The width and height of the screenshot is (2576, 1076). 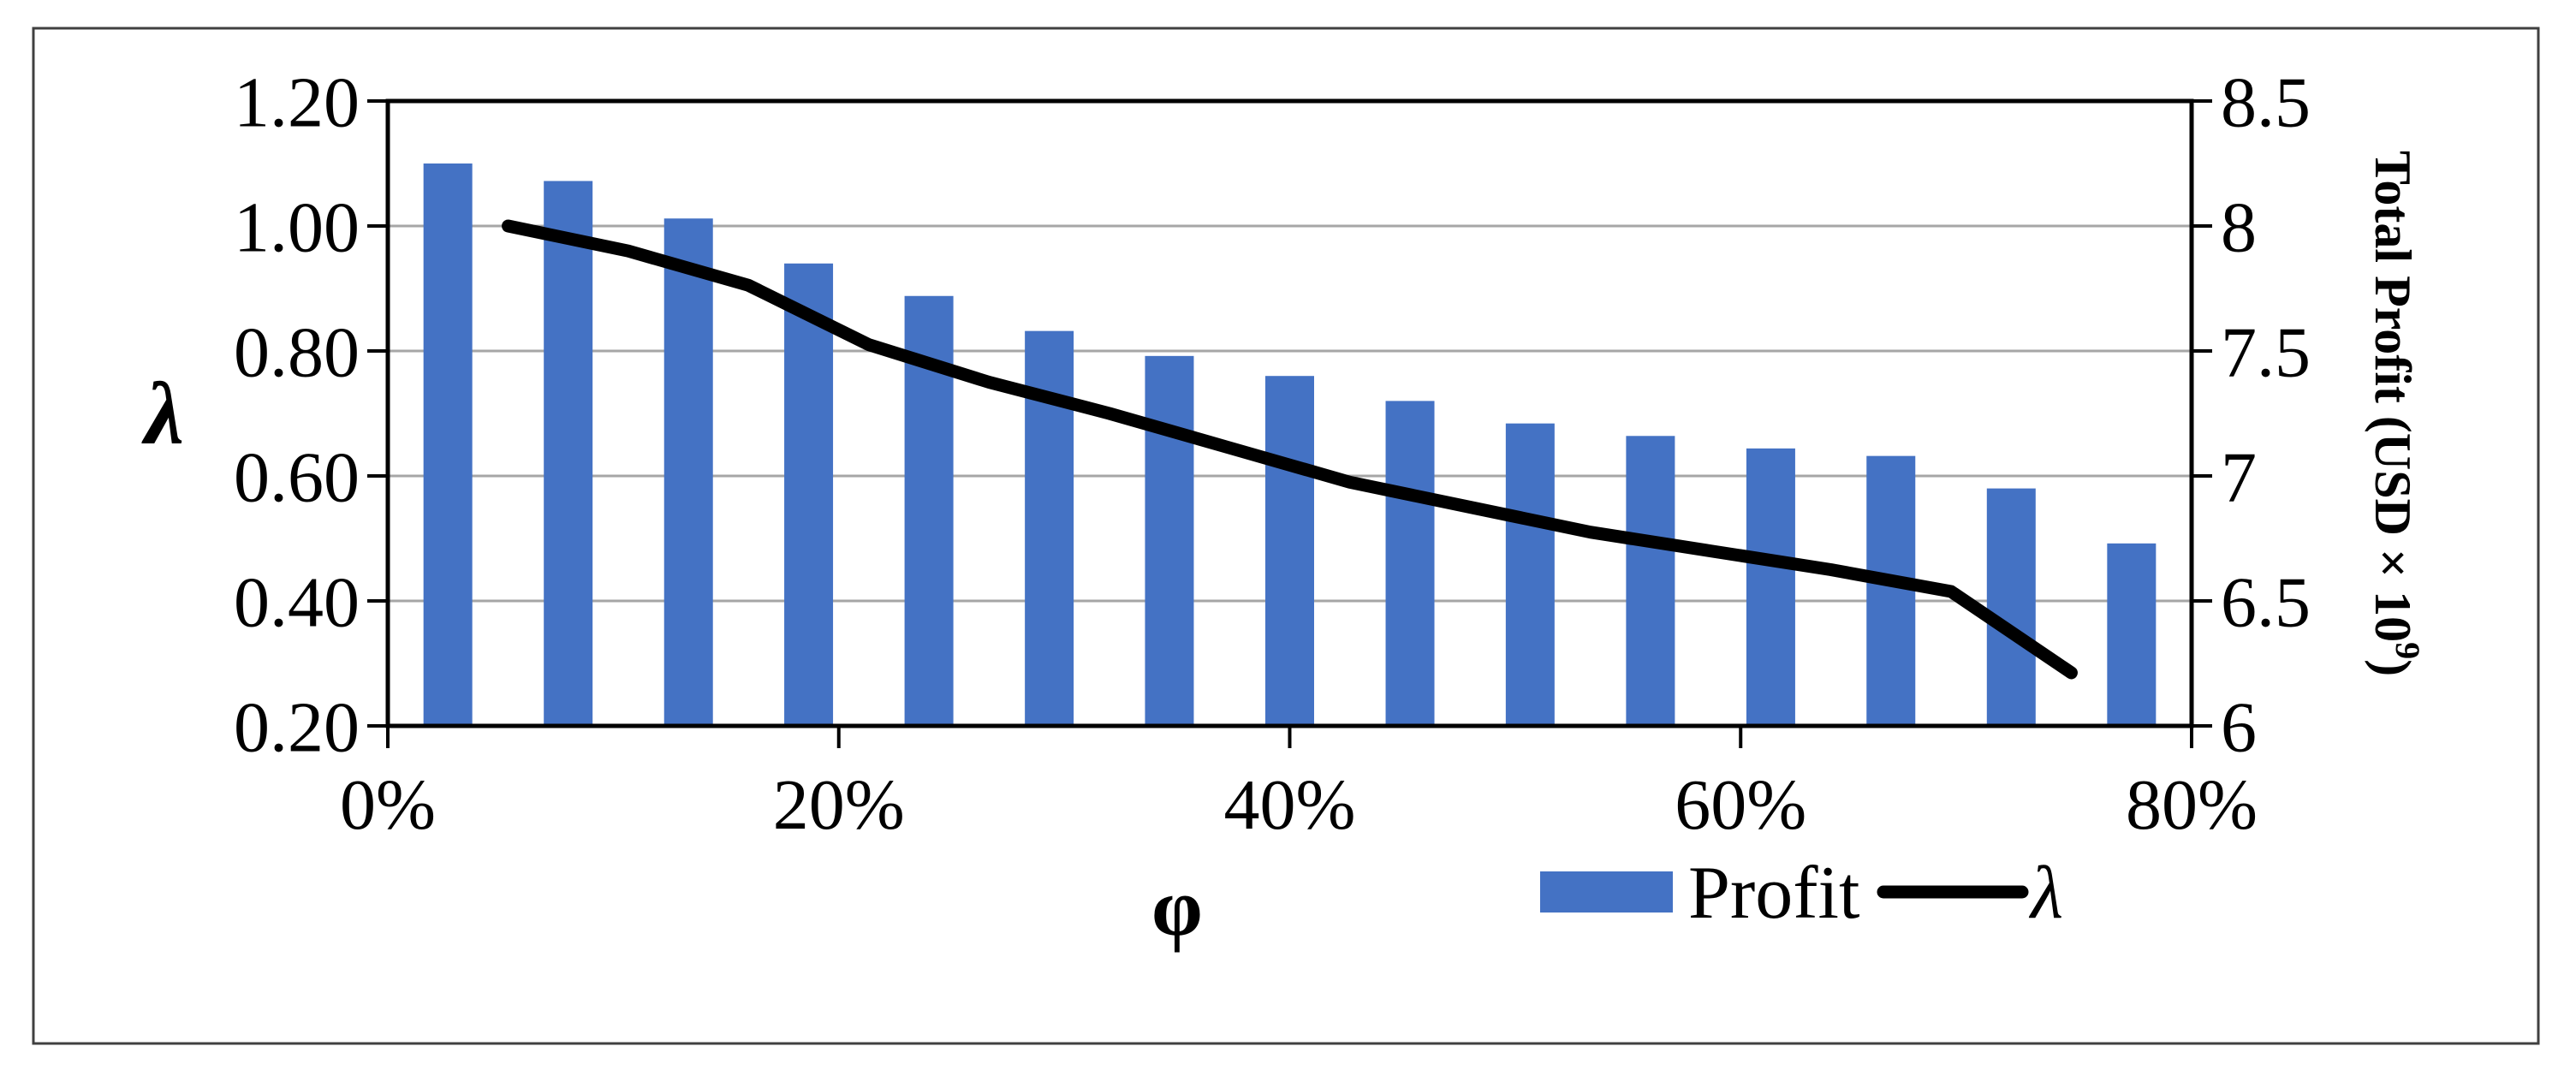 What do you see at coordinates (1774, 894) in the screenshot?
I see `legend-profit-label: Profit` at bounding box center [1774, 894].